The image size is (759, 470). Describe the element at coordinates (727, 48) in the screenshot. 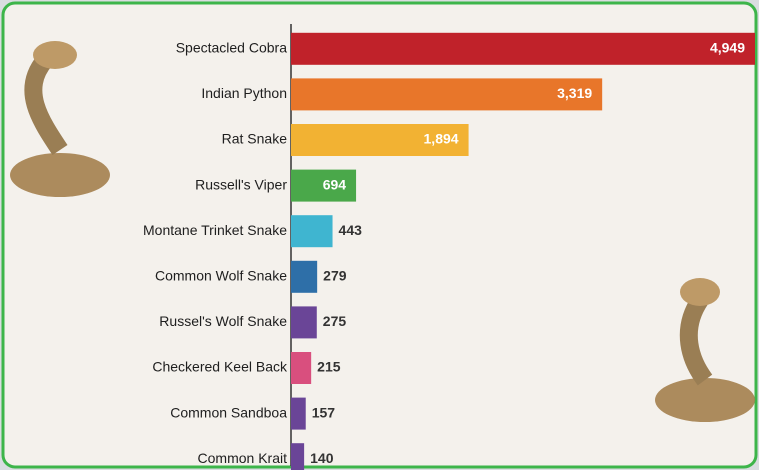

I see `value-label: 4,949` at that location.